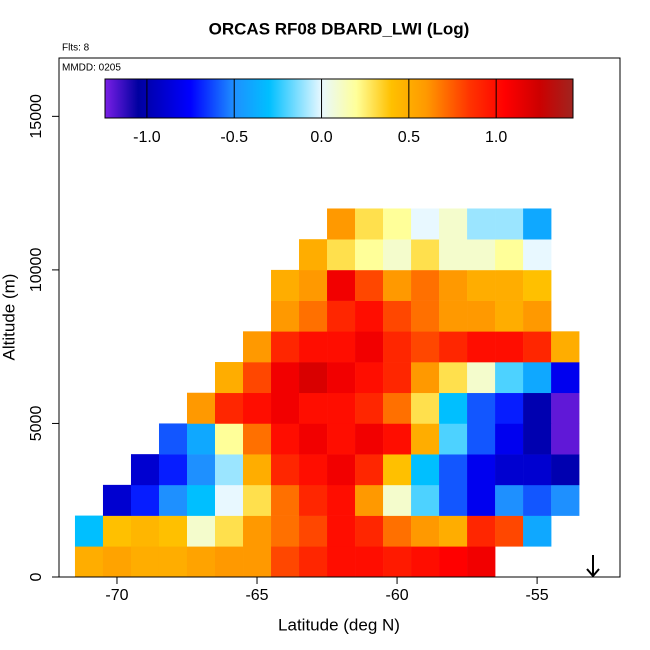 The width and height of the screenshot is (650, 650). What do you see at coordinates (339, 98) in the screenshot?
I see `colorbar` at bounding box center [339, 98].